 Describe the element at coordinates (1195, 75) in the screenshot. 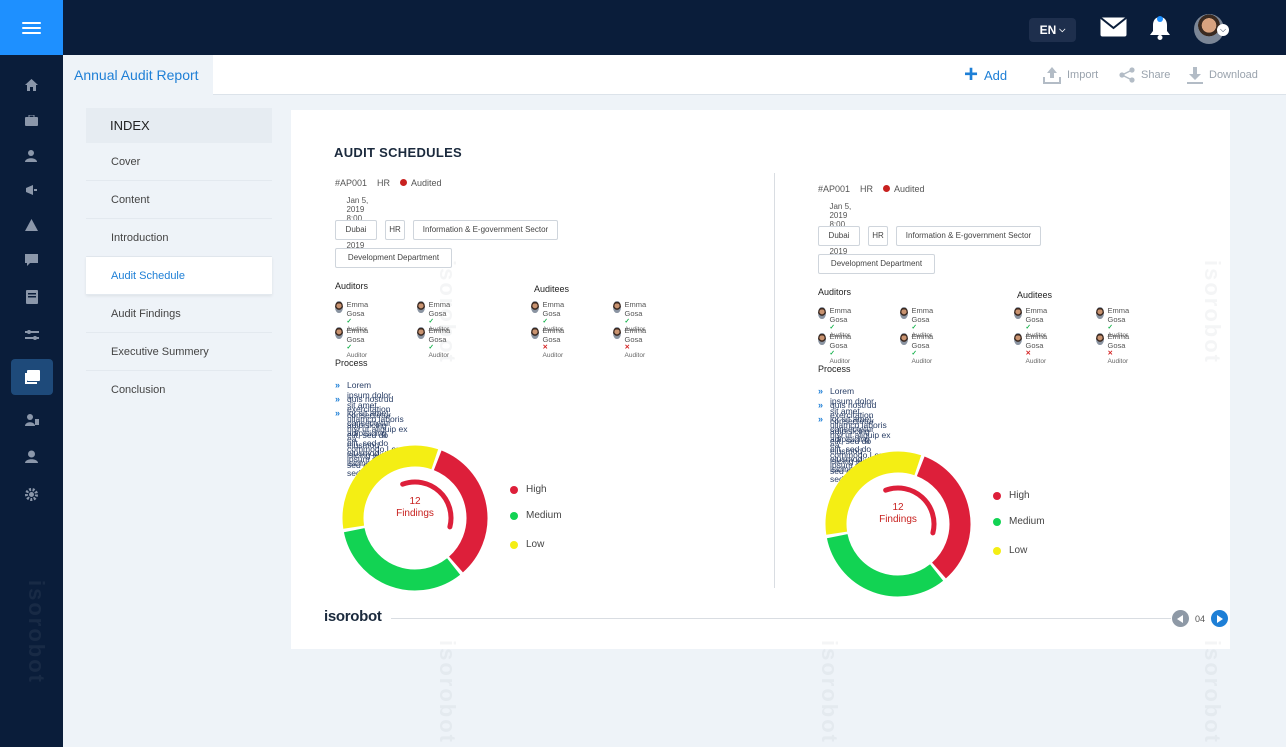

I see `download-icon` at that location.